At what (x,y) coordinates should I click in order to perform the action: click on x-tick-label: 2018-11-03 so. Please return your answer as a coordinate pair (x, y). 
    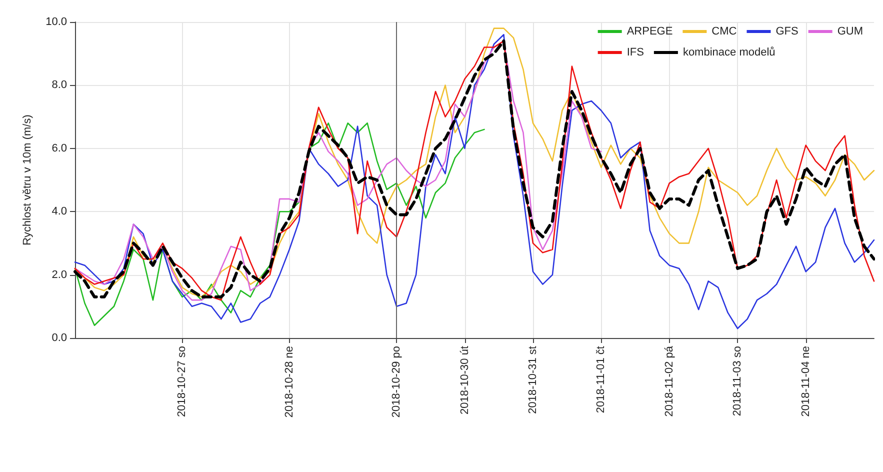
    Looking at the image, I should click on (738, 381).